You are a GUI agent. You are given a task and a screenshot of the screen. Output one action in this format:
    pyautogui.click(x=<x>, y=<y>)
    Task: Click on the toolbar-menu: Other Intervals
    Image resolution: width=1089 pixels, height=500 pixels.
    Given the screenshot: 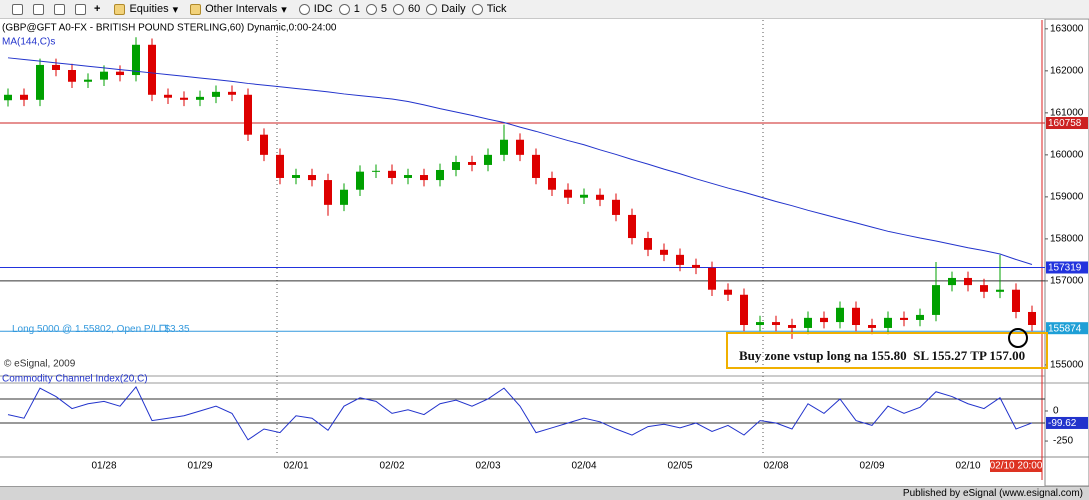 What is the action you would take?
    pyautogui.click(x=241, y=9)
    